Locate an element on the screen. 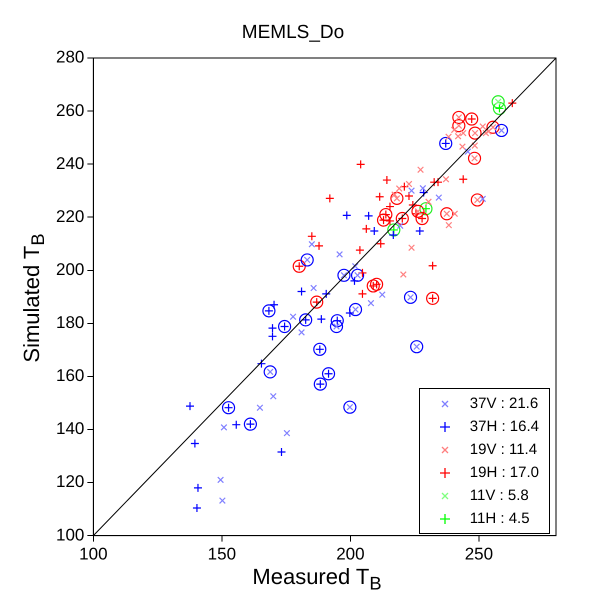 The height and width of the screenshot is (609, 589). legend-label: 11H : 4.5 is located at coordinates (500, 519).